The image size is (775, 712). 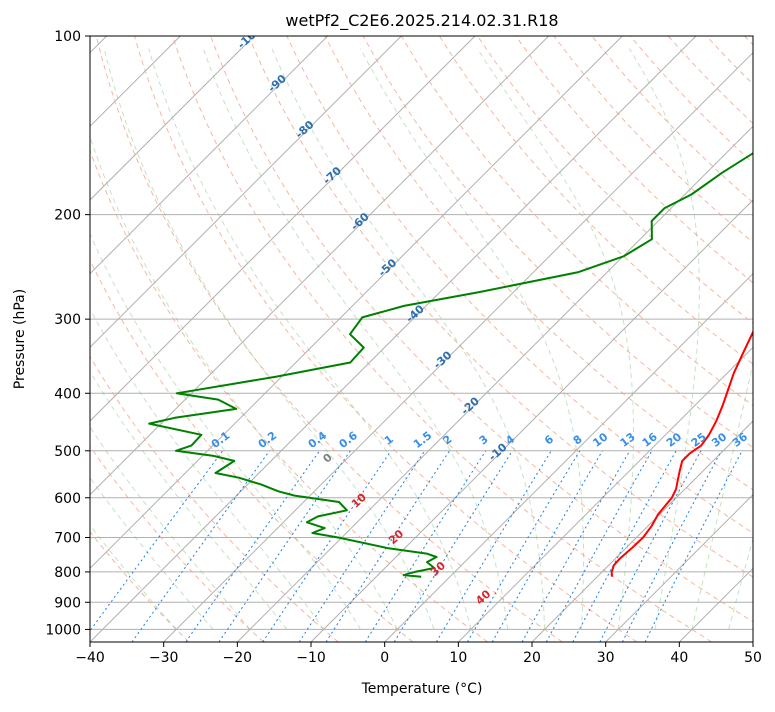 I want to click on x-tick-label: 30, so click(x=606, y=658).